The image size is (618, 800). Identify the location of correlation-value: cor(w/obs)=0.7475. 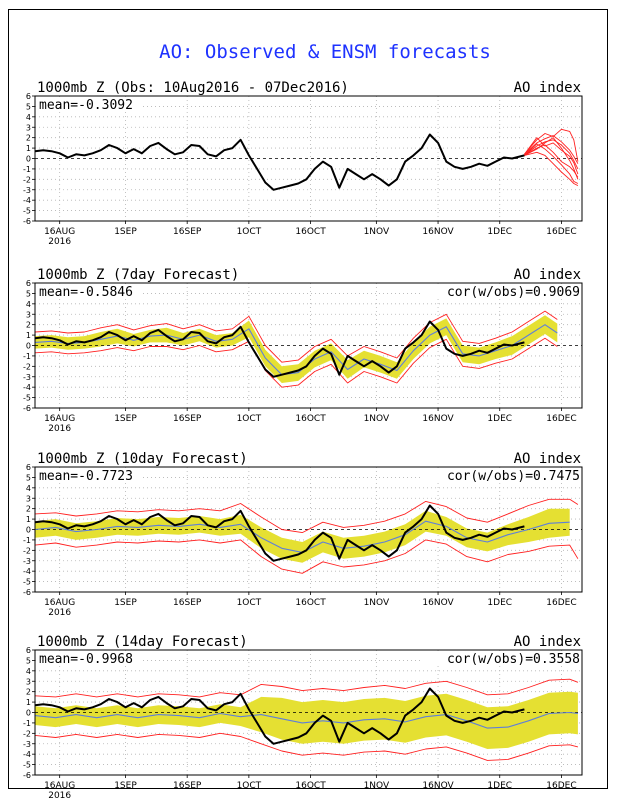
(513, 476).